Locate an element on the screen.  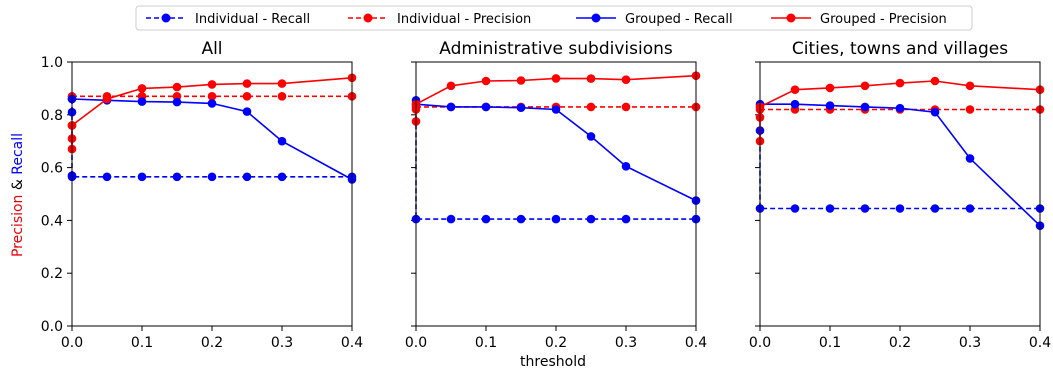
legend-label: Individual - Precision is located at coordinates (464, 19).